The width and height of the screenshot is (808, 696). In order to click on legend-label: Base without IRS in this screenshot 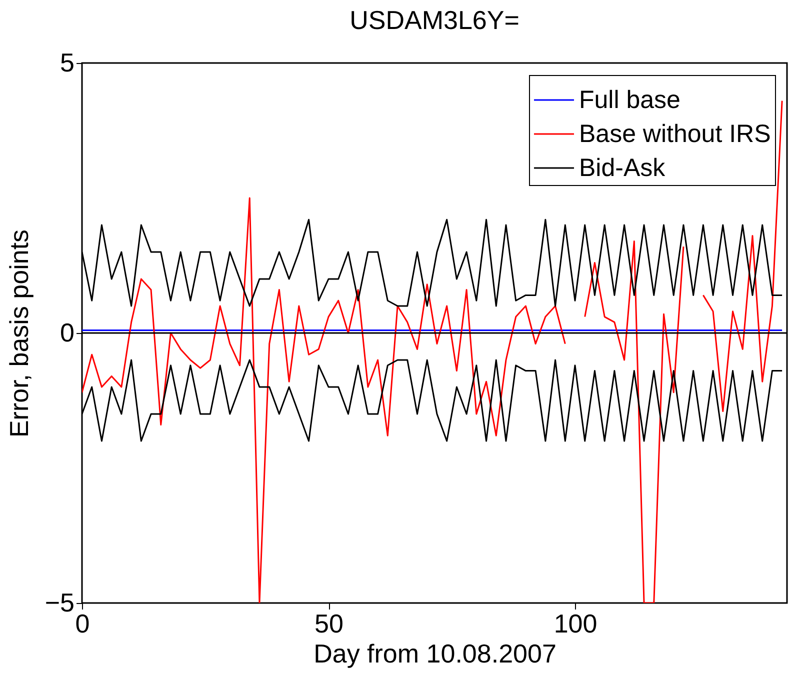, I will do `click(675, 134)`.